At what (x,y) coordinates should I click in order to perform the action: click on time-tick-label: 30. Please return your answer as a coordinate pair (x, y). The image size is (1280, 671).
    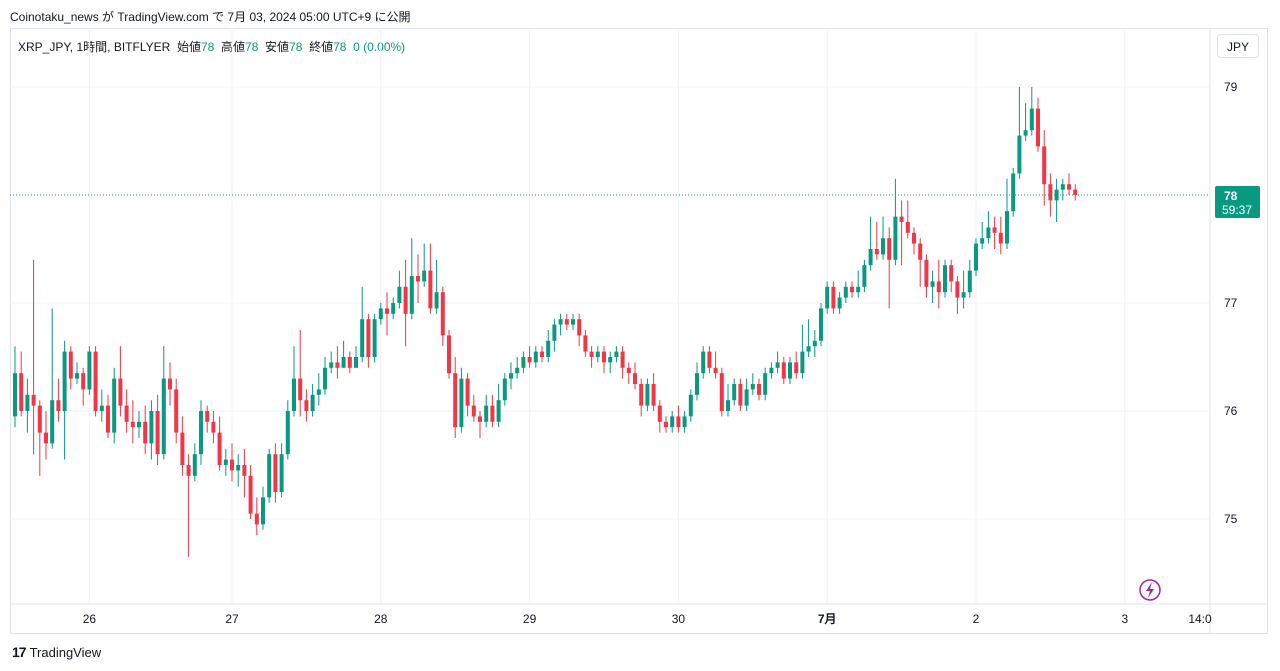
    Looking at the image, I should click on (679, 619).